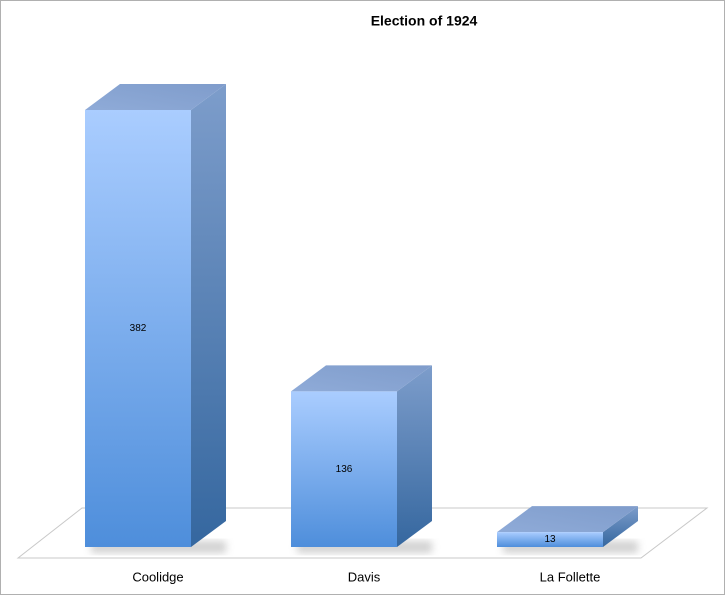  I want to click on value-label: 136, so click(344, 469).